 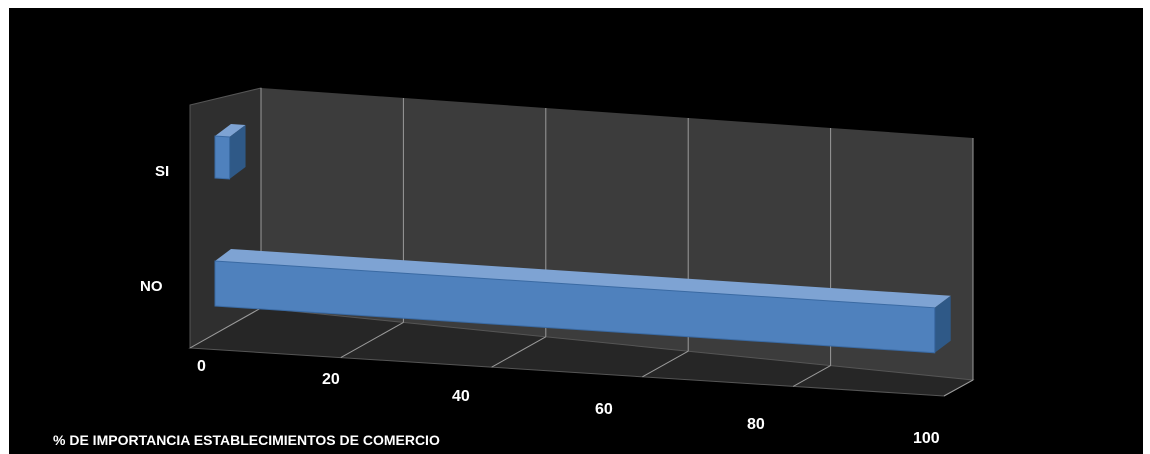 I want to click on x-tick-label: 60, so click(x=604, y=409).